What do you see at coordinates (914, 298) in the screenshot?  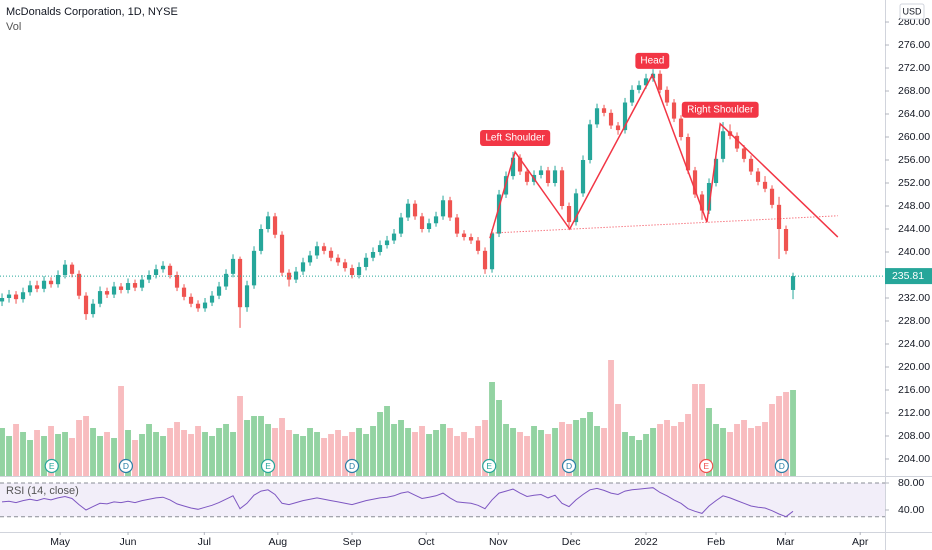 I see `y-tick-label: 232.00` at bounding box center [914, 298].